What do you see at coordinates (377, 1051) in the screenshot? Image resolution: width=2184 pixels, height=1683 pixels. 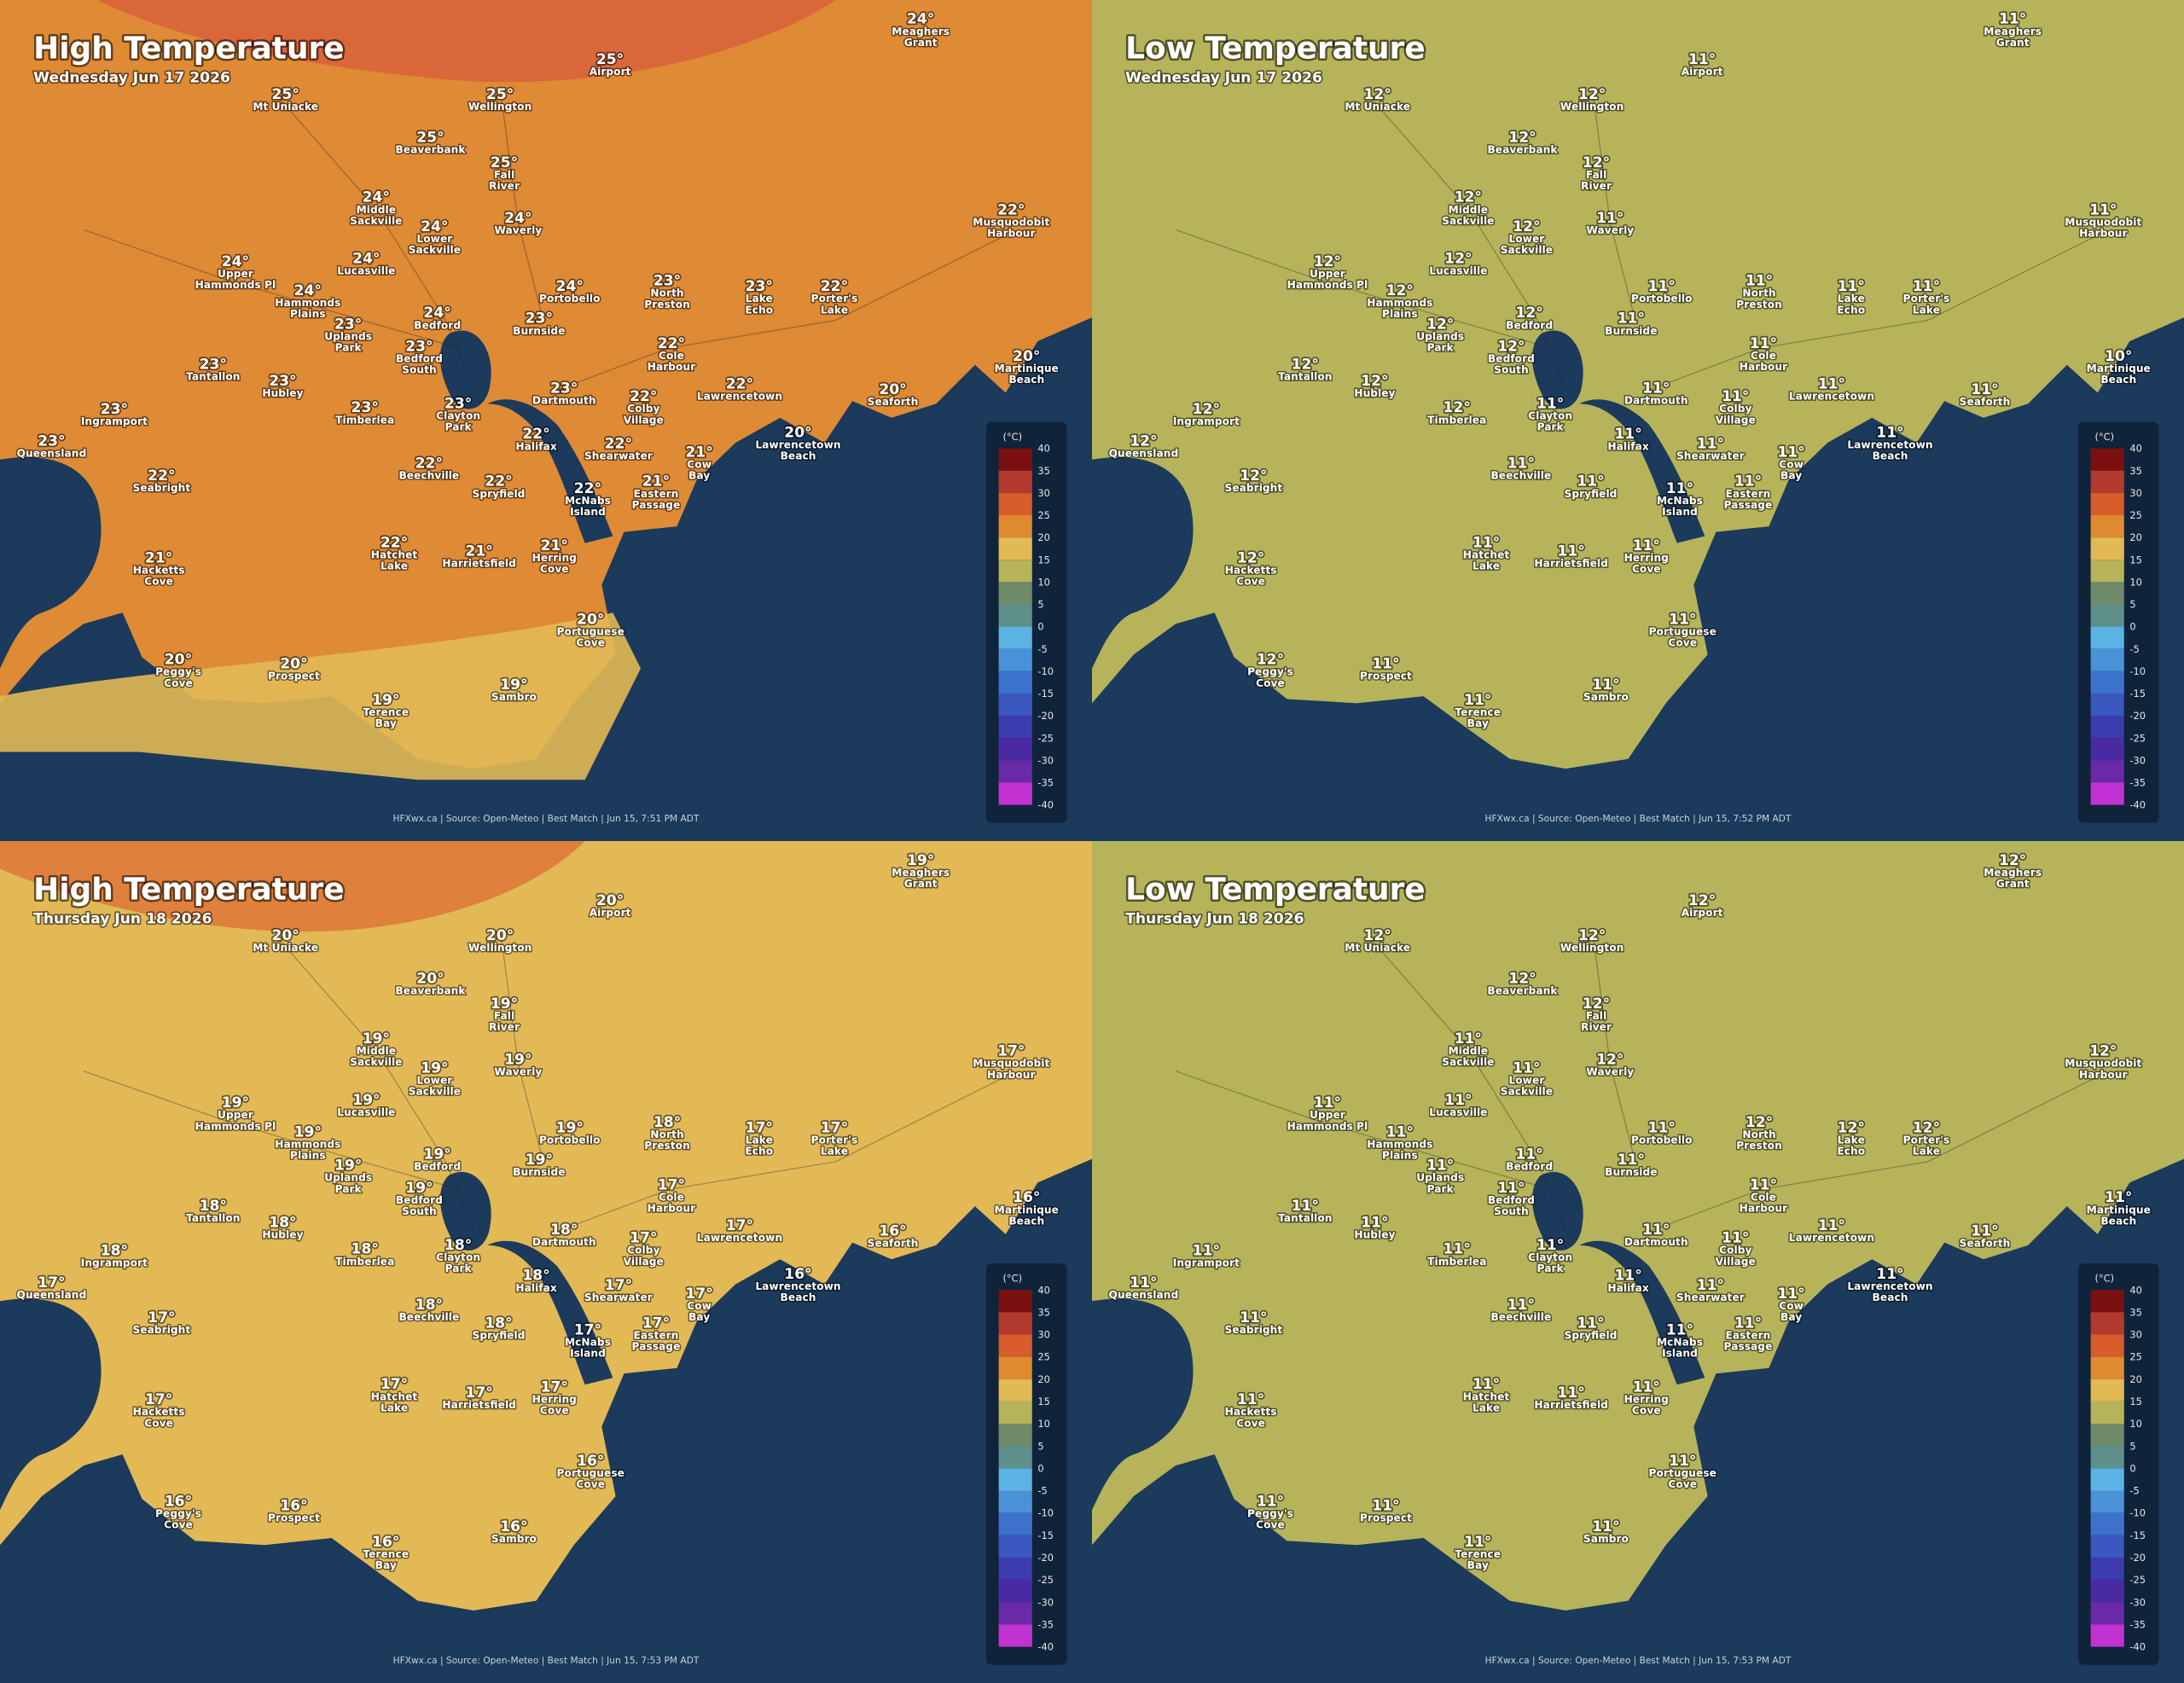 I see `place-name: Middle` at bounding box center [377, 1051].